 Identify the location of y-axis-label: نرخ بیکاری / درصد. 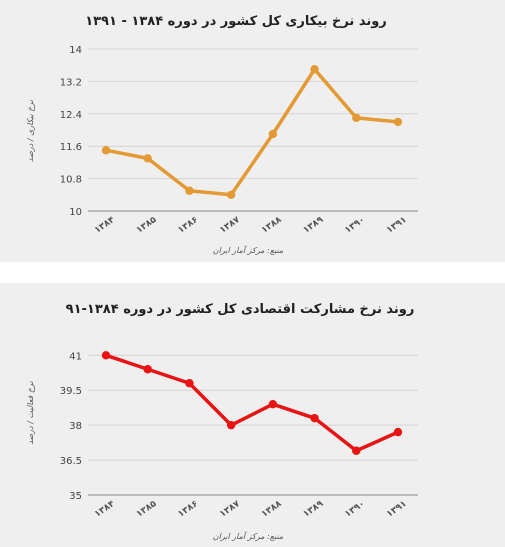
(30, 130).